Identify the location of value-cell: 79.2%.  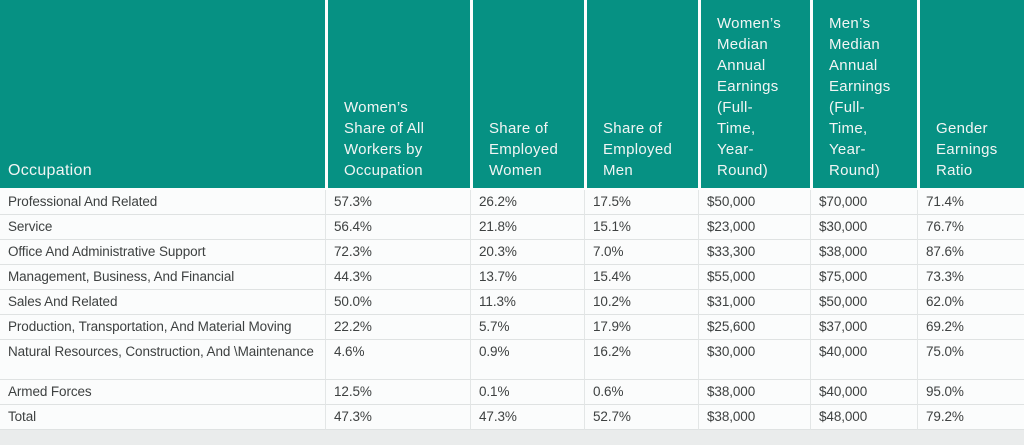
(970, 417).